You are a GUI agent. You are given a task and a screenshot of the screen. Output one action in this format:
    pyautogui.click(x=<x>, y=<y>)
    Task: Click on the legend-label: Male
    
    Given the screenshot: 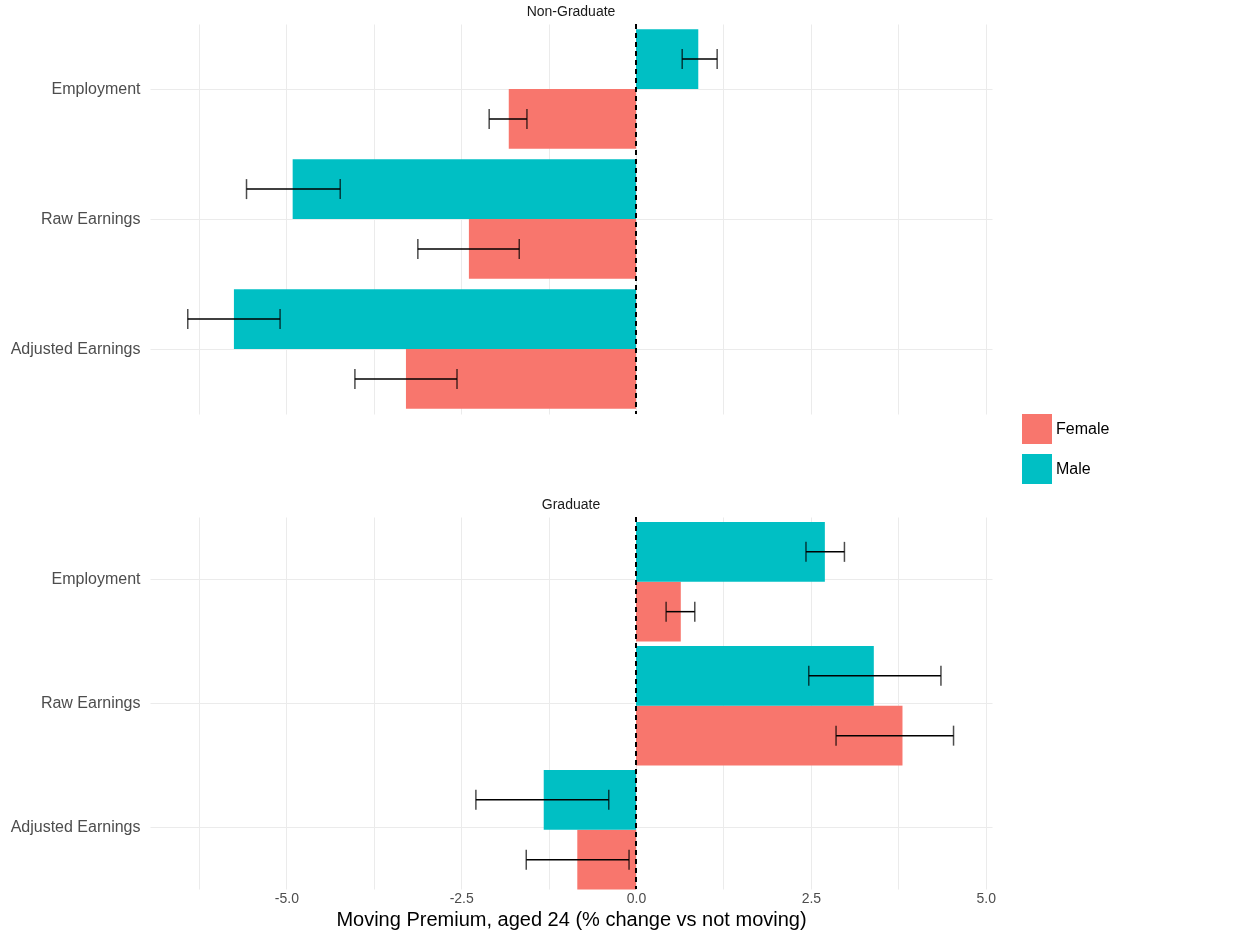 What is the action you would take?
    pyautogui.click(x=1073, y=468)
    